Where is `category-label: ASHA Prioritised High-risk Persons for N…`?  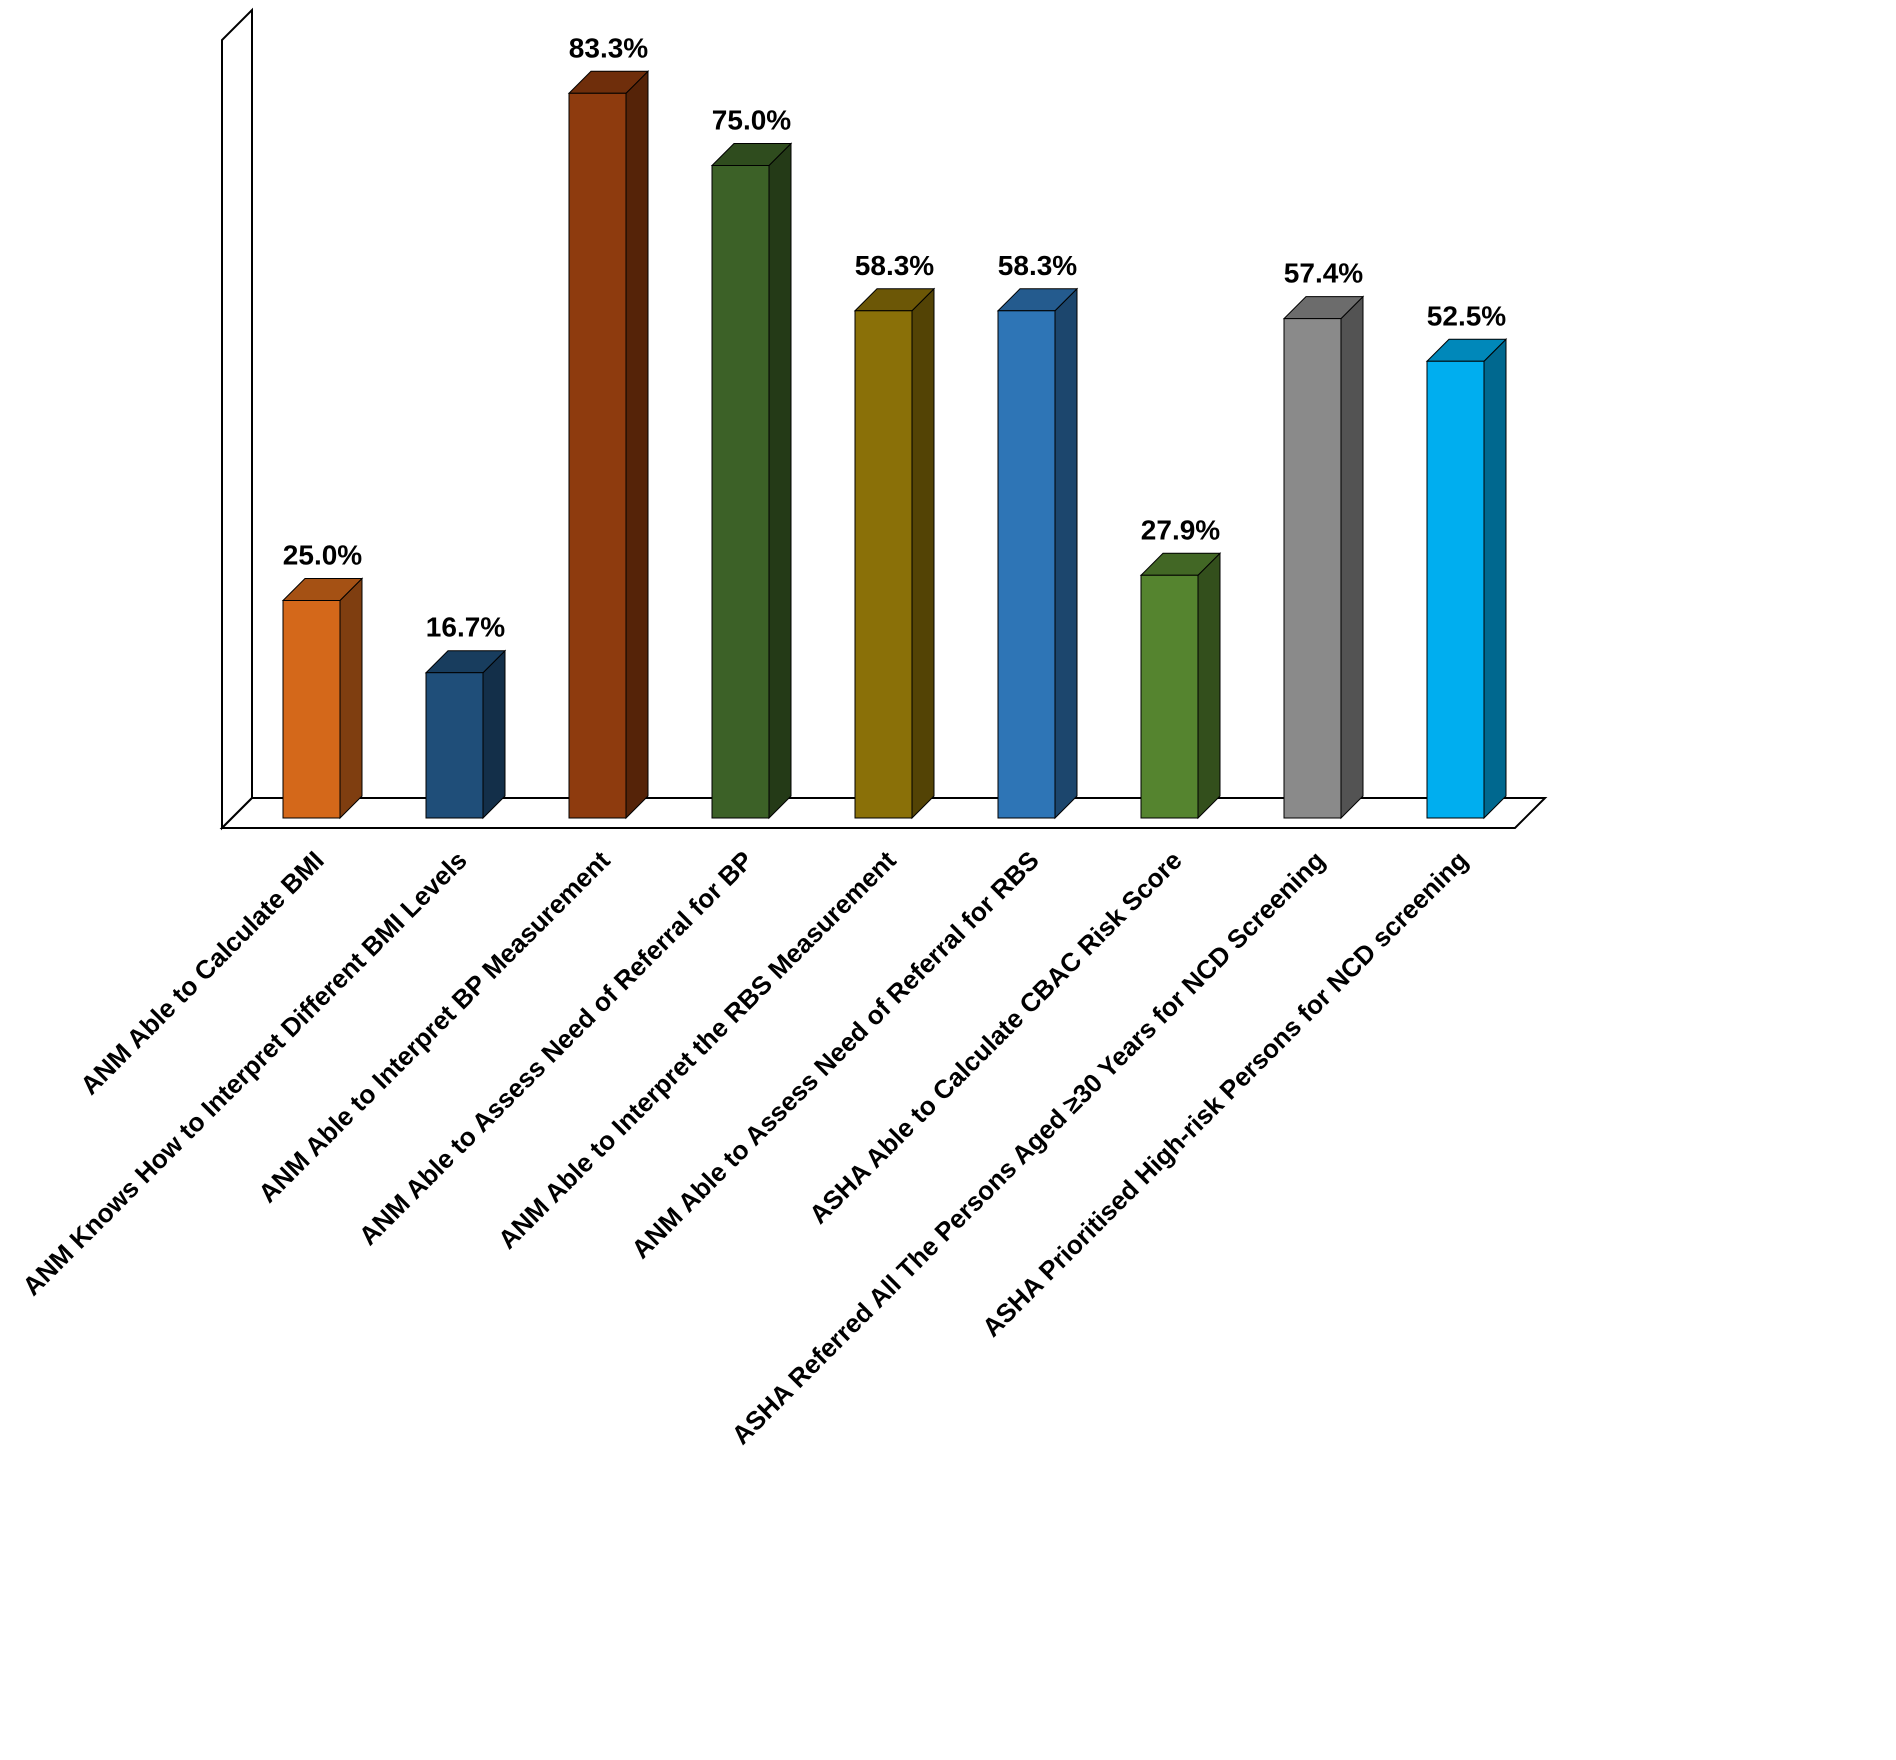 category-label: ASHA Prioritised High-risk Persons for N… is located at coordinates (1225, 1094).